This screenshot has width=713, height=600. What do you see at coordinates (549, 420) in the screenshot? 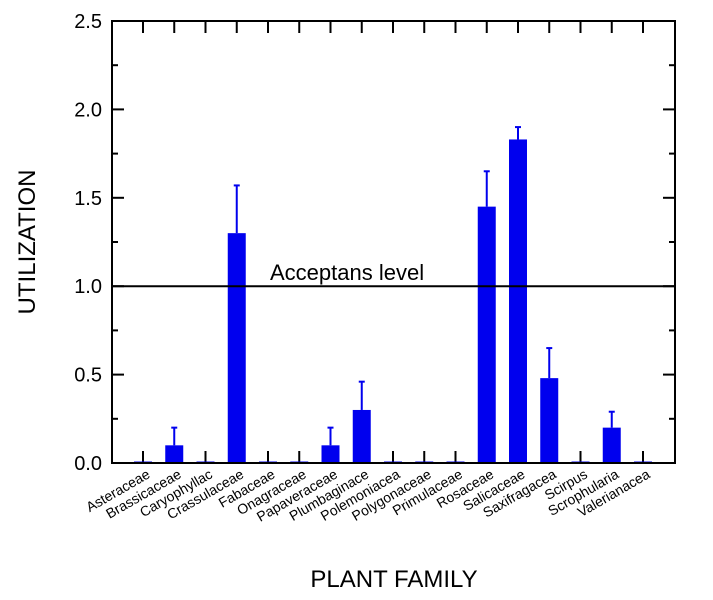
I see `bar-saxifragacea` at bounding box center [549, 420].